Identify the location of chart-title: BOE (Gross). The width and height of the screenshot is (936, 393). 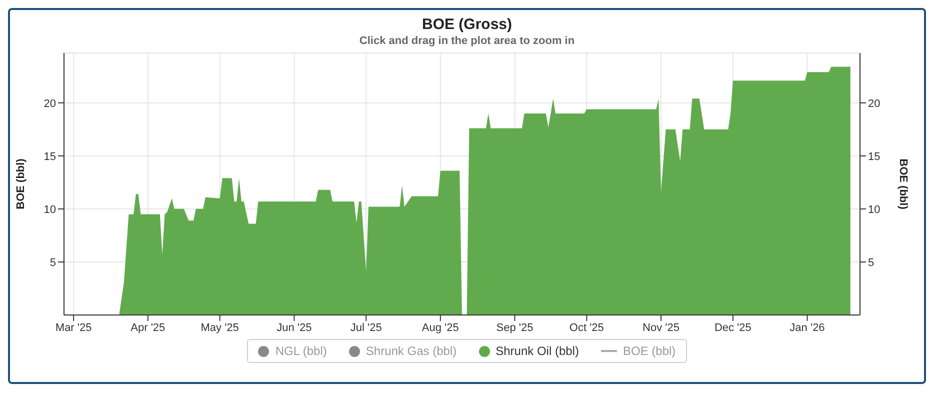
(466, 24).